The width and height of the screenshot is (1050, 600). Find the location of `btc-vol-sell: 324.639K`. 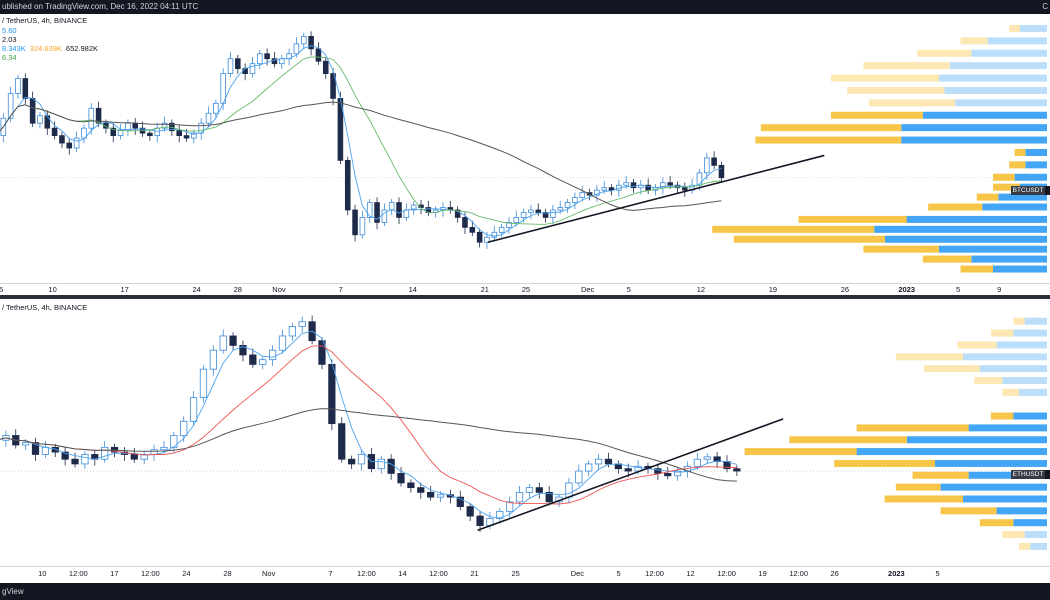

btc-vol-sell: 324.639K is located at coordinates (45, 48).